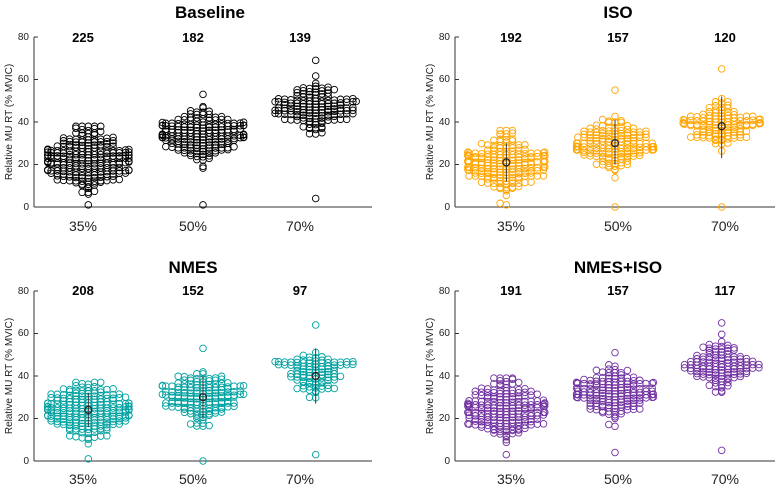  What do you see at coordinates (430, 376) in the screenshot?
I see `y-axis-label: Relative MU RT (% MVIC)` at bounding box center [430, 376].